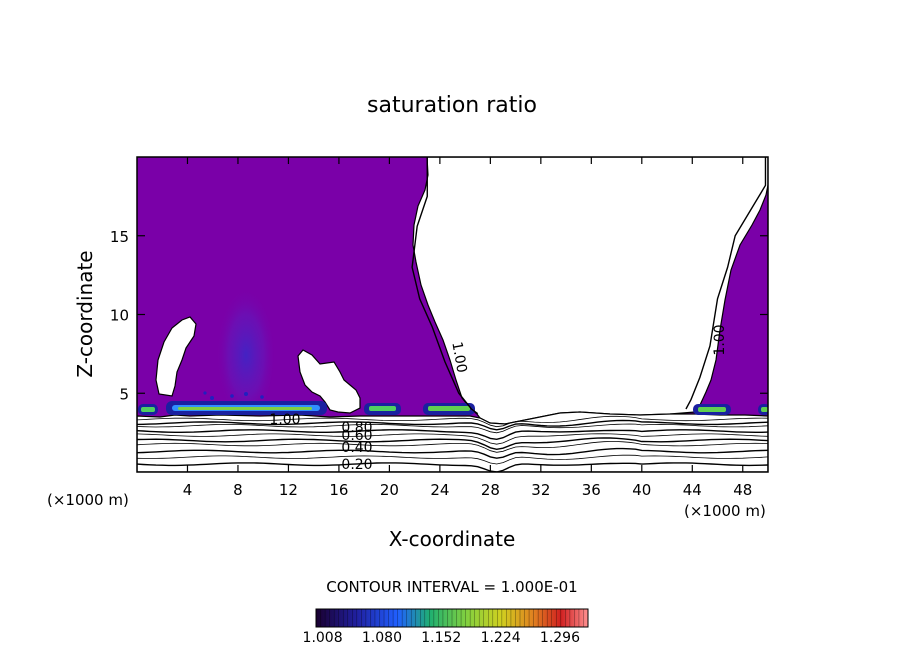  What do you see at coordinates (238, 490) in the screenshot?
I see `x-tick-label: 8` at bounding box center [238, 490].